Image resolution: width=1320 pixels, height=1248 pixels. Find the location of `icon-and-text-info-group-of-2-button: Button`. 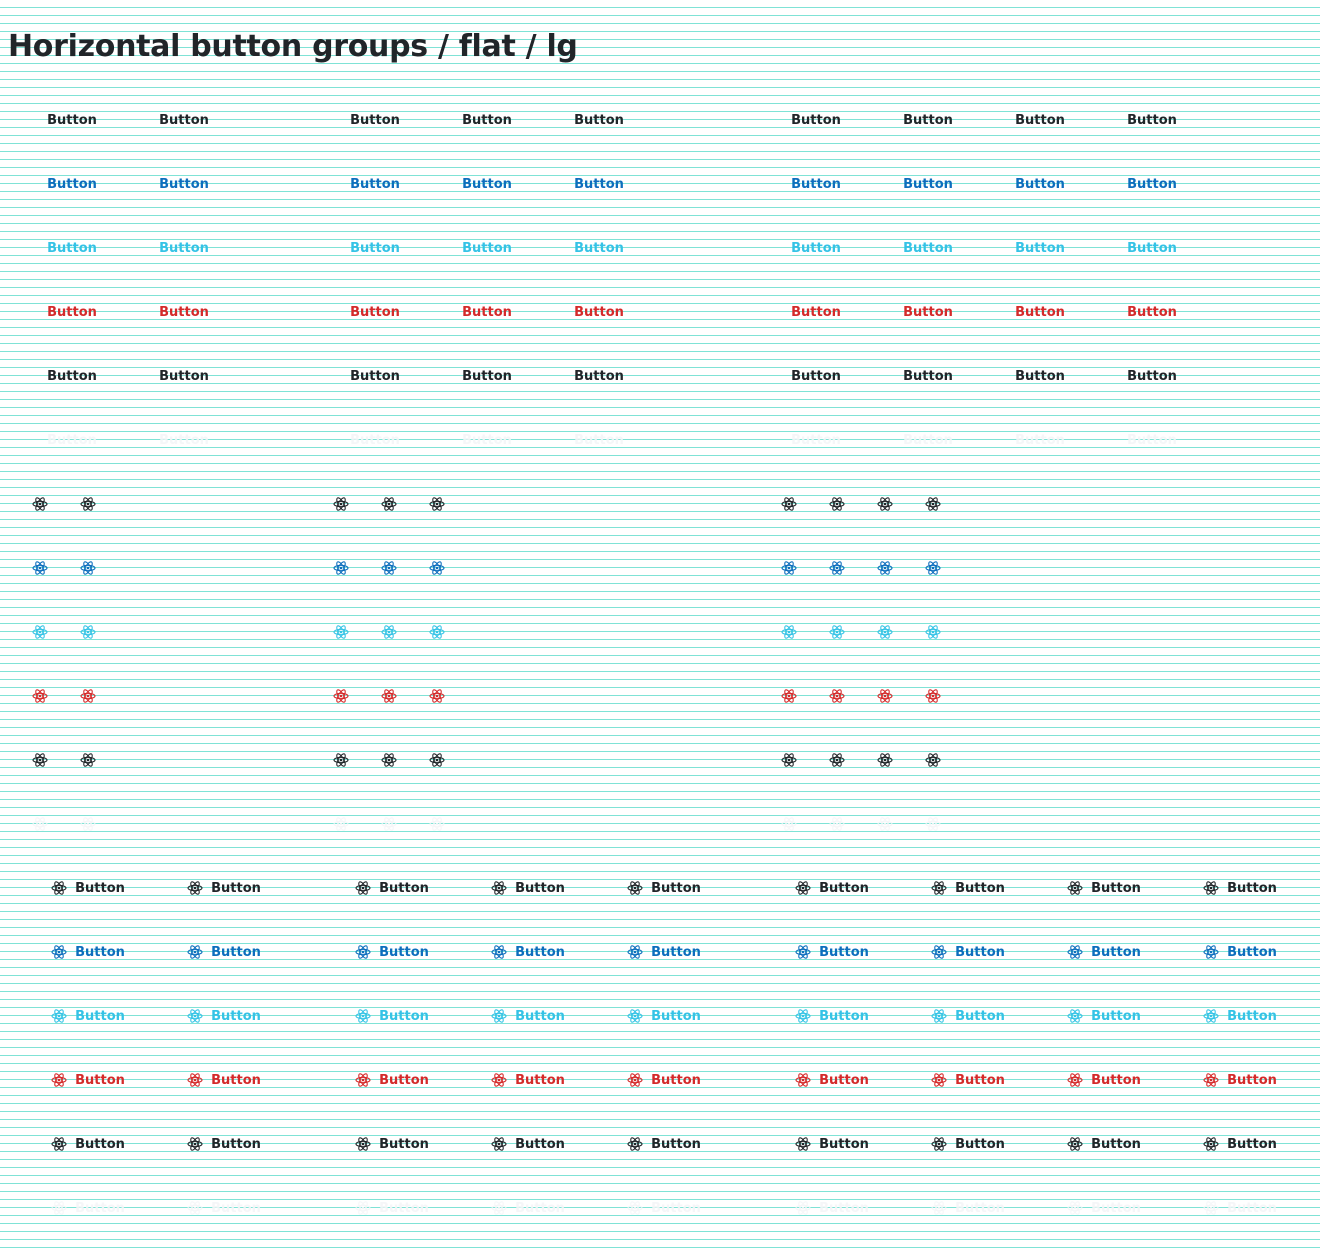

icon-and-text-info-group-of-2-button: Button is located at coordinates (88, 1016).